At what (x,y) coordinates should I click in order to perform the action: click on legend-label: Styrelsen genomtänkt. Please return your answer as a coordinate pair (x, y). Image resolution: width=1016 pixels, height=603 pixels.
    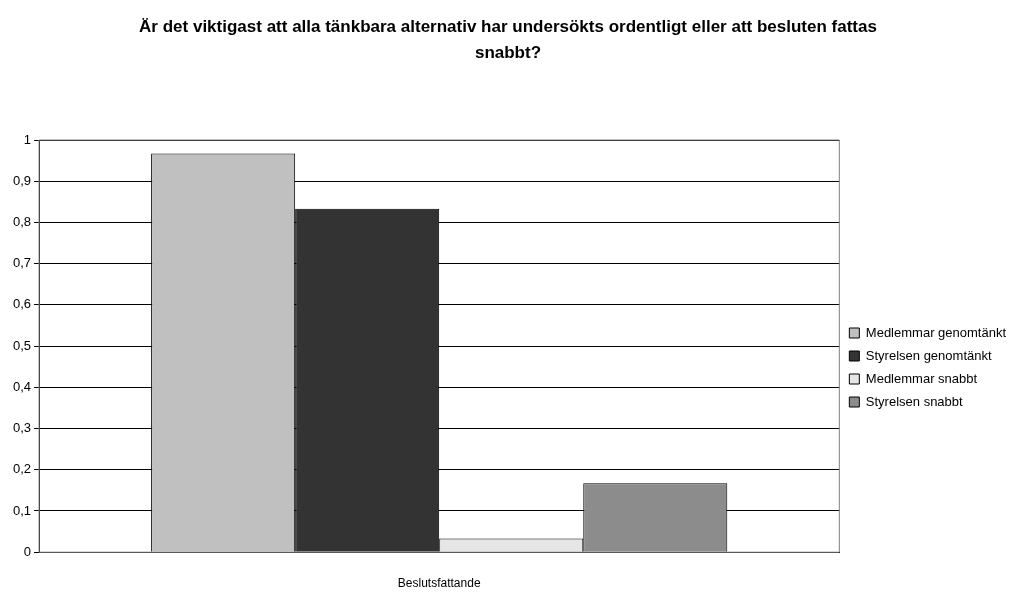
    Looking at the image, I should click on (928, 355).